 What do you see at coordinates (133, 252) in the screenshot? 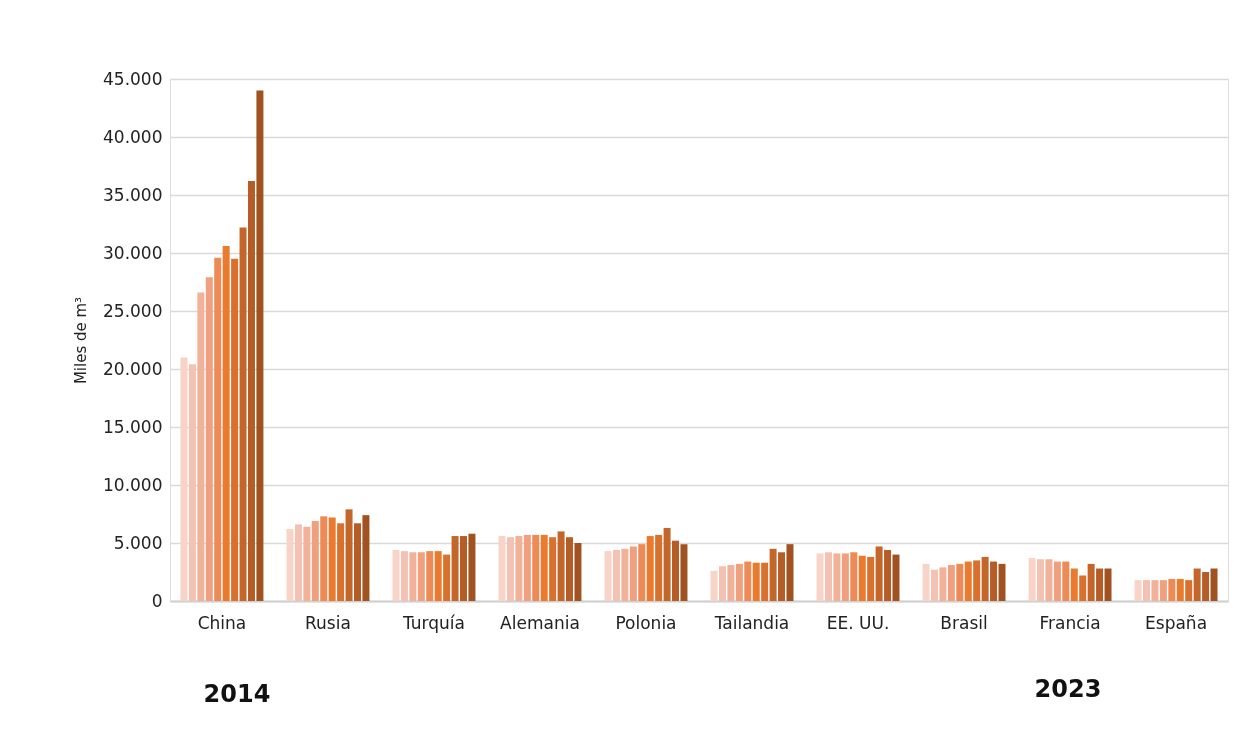
I see `y-tick-label: 30.000` at bounding box center [133, 252].